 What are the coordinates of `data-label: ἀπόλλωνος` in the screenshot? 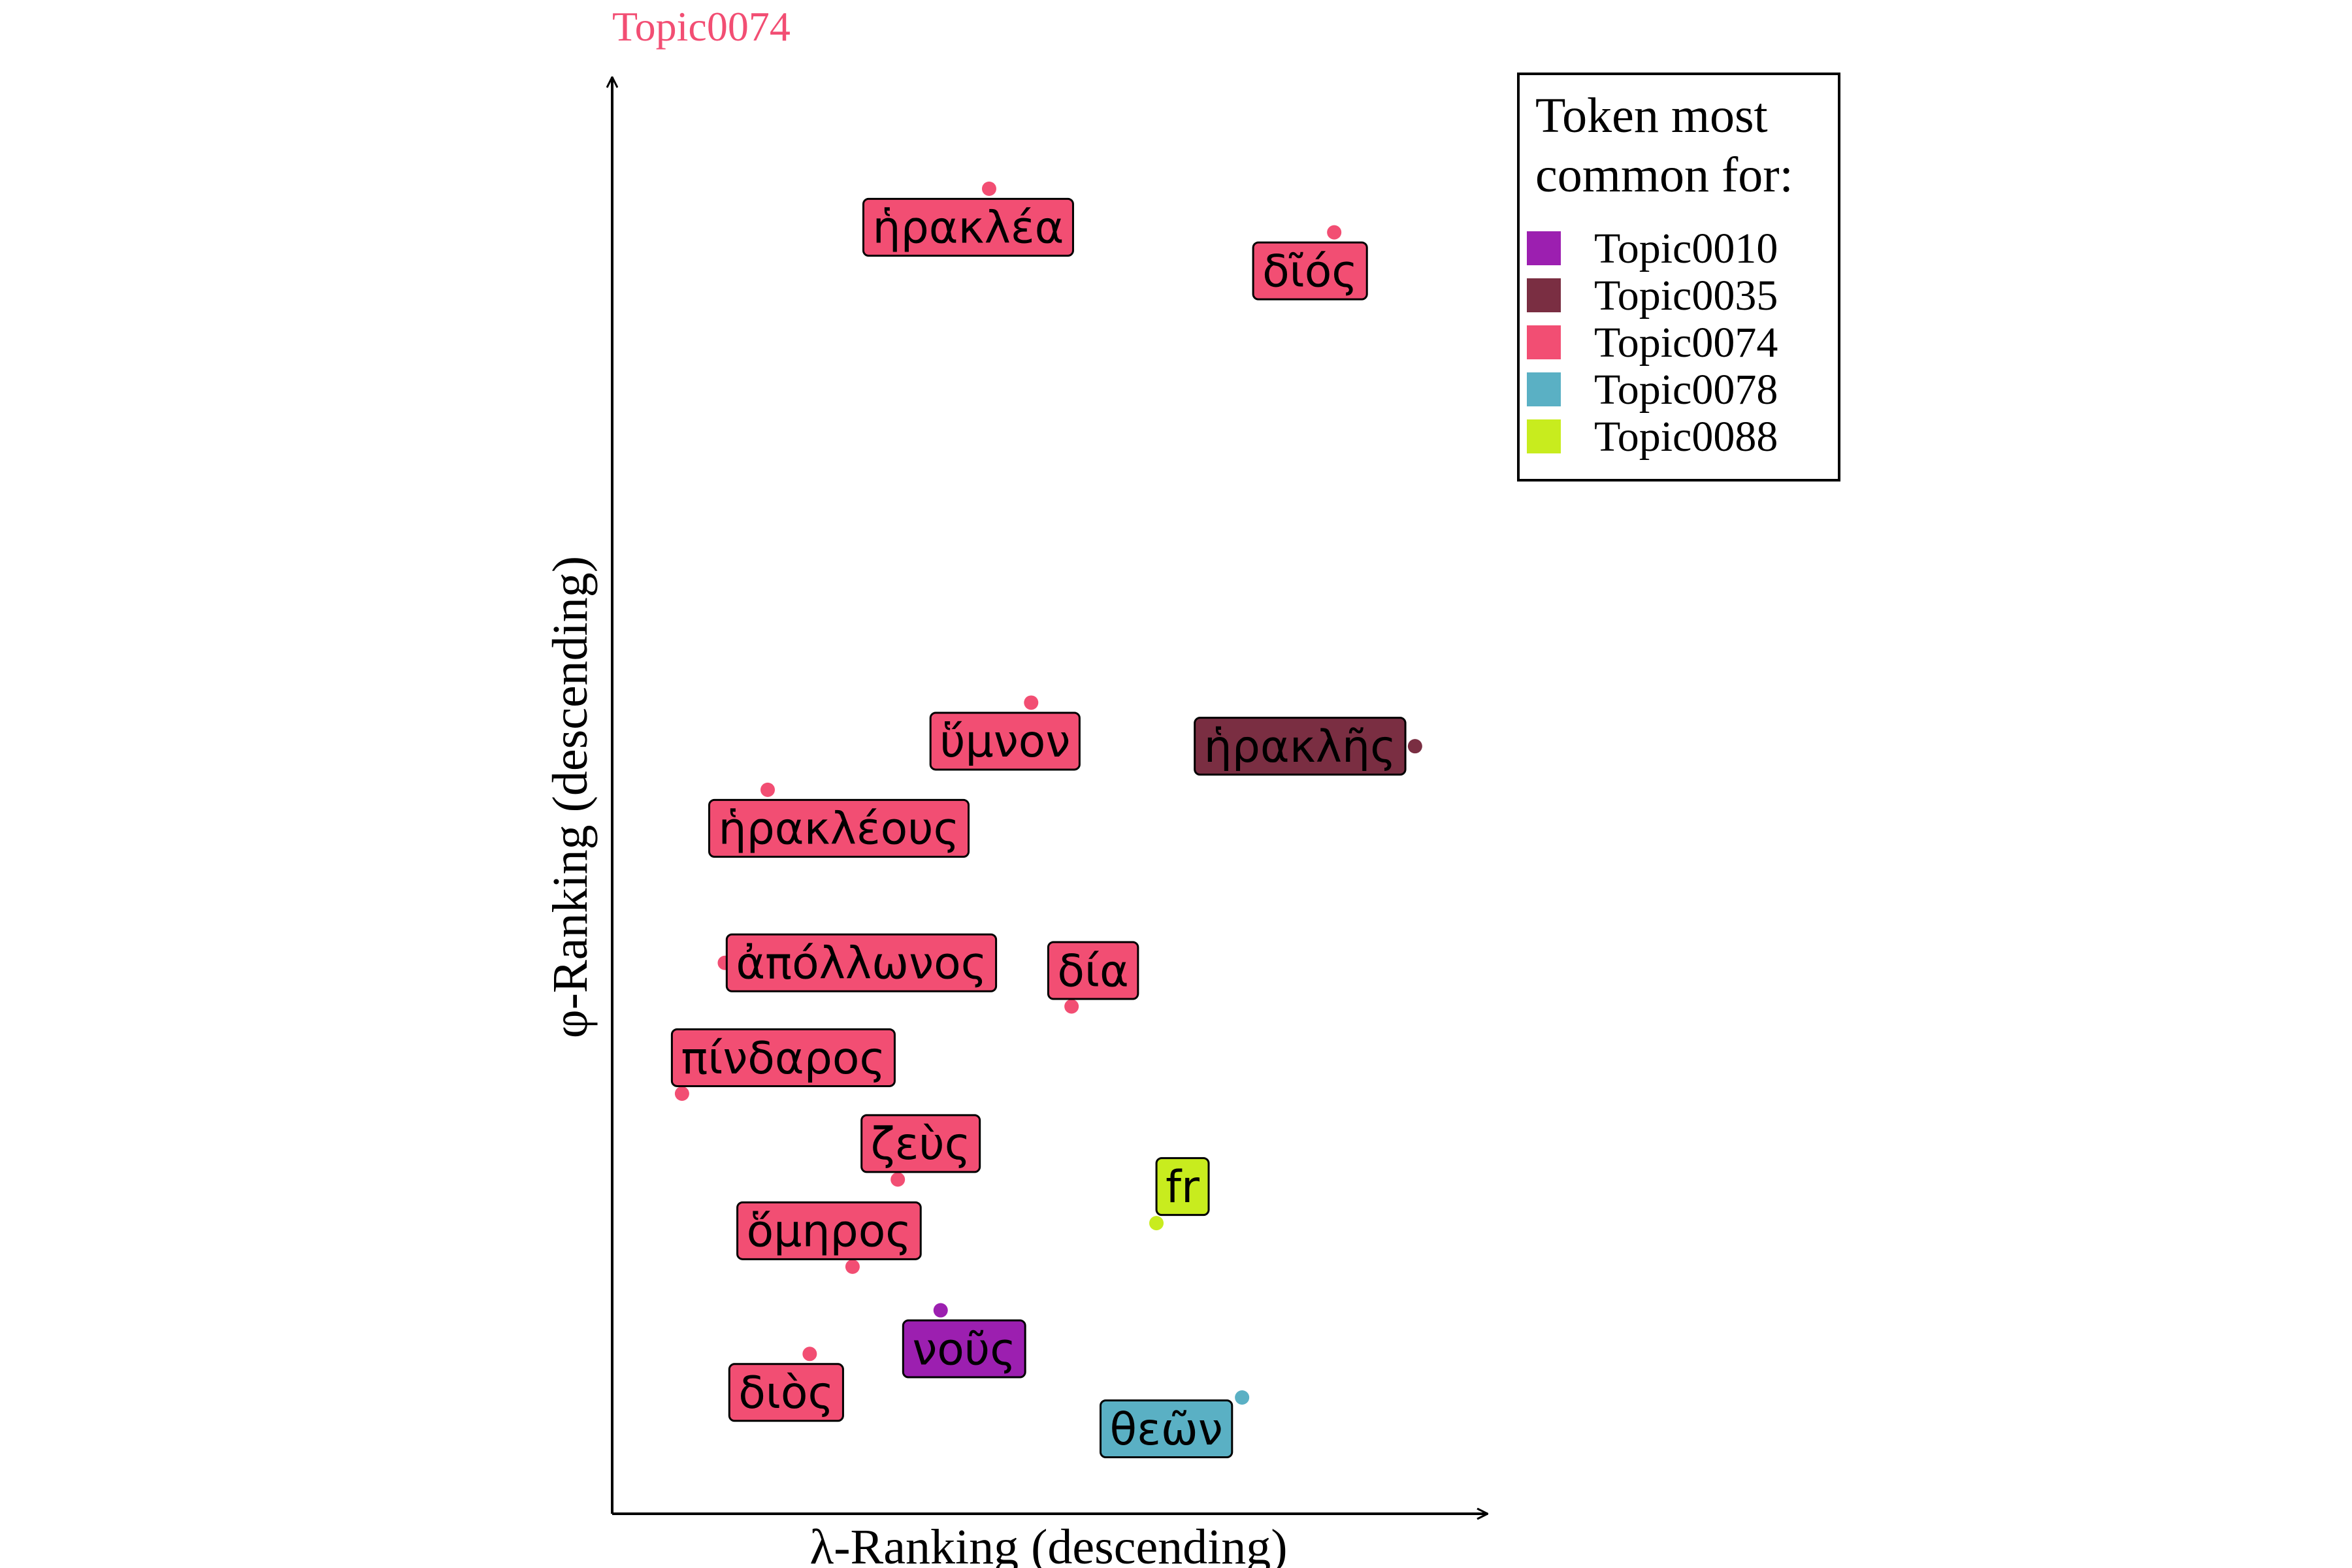 It's located at (861, 962).